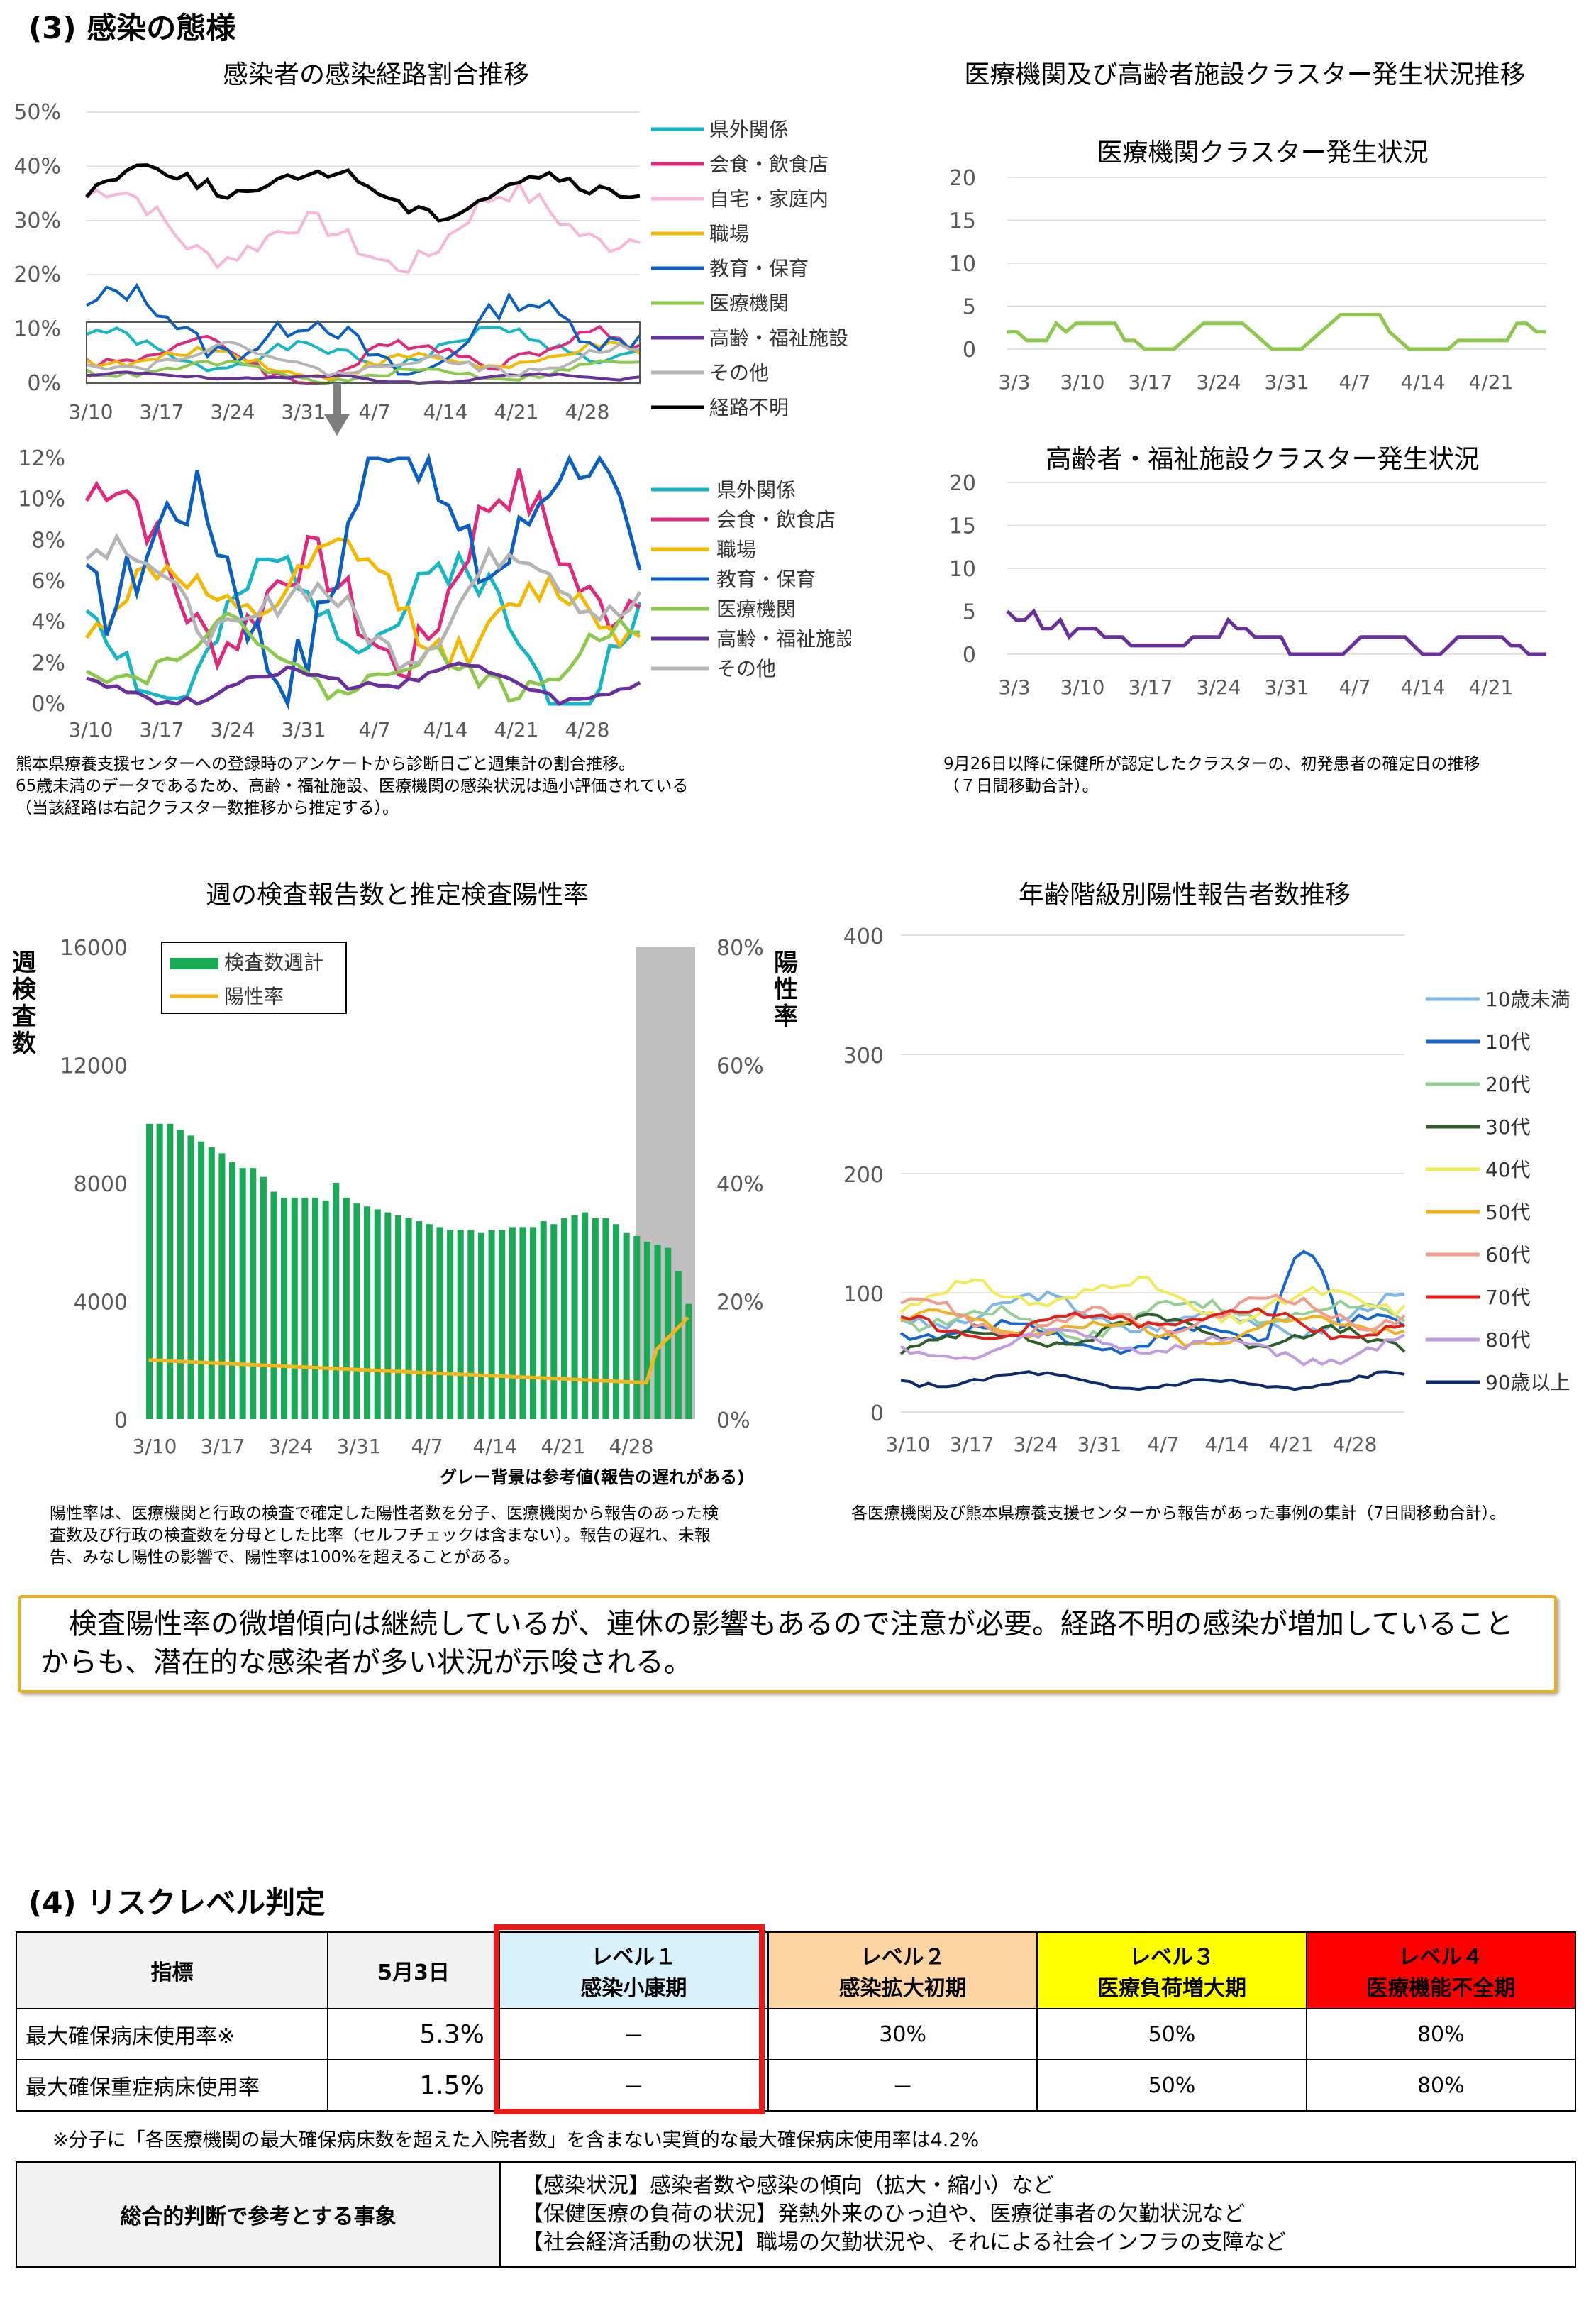  What do you see at coordinates (1171, 1970) in the screenshot?
I see `level-3-header: レベル３ 医療負荷増大期` at bounding box center [1171, 1970].